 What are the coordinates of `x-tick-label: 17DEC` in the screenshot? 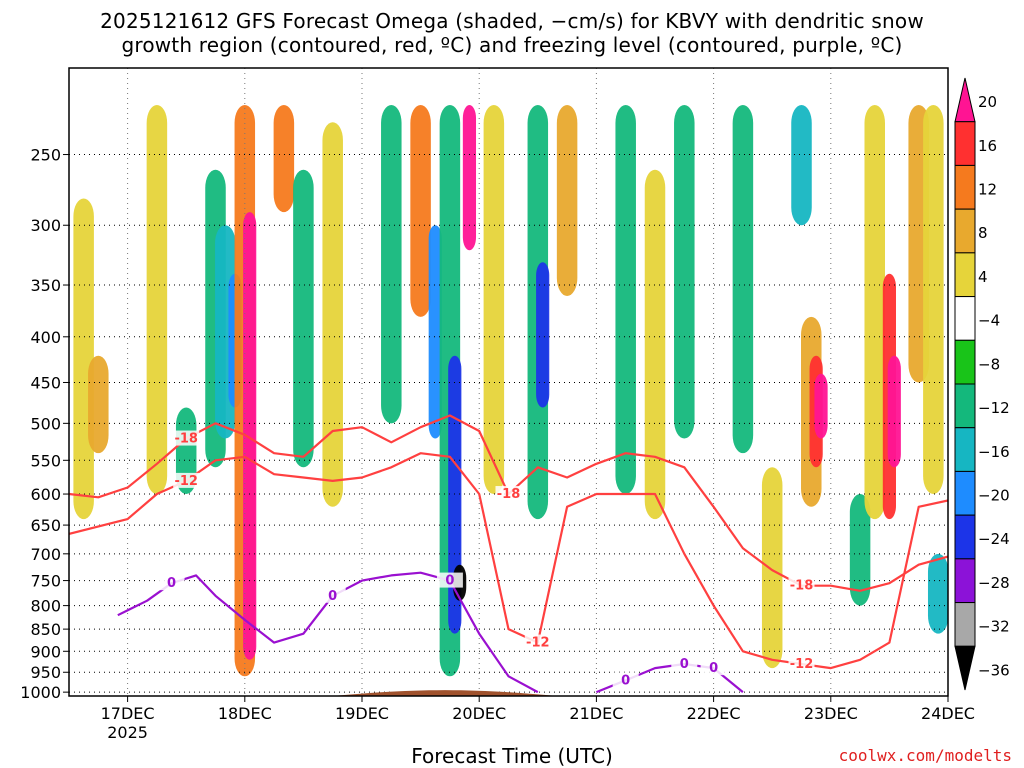 It's located at (128, 713).